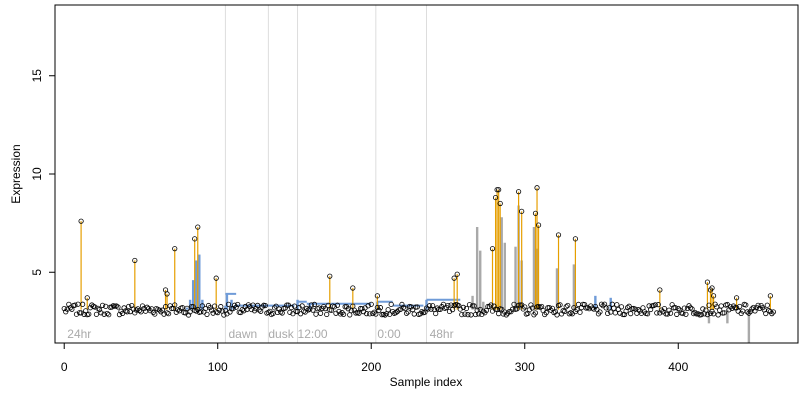  What do you see at coordinates (426, 382) in the screenshot?
I see `x-axis-label: Sample index` at bounding box center [426, 382].